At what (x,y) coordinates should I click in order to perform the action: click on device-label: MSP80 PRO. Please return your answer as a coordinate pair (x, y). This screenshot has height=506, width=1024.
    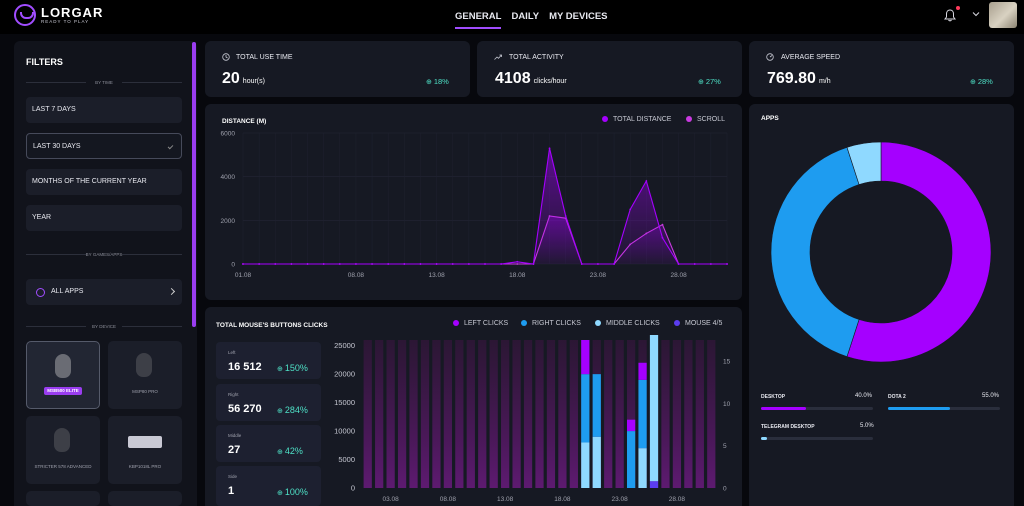
    Looking at the image, I should click on (145, 391).